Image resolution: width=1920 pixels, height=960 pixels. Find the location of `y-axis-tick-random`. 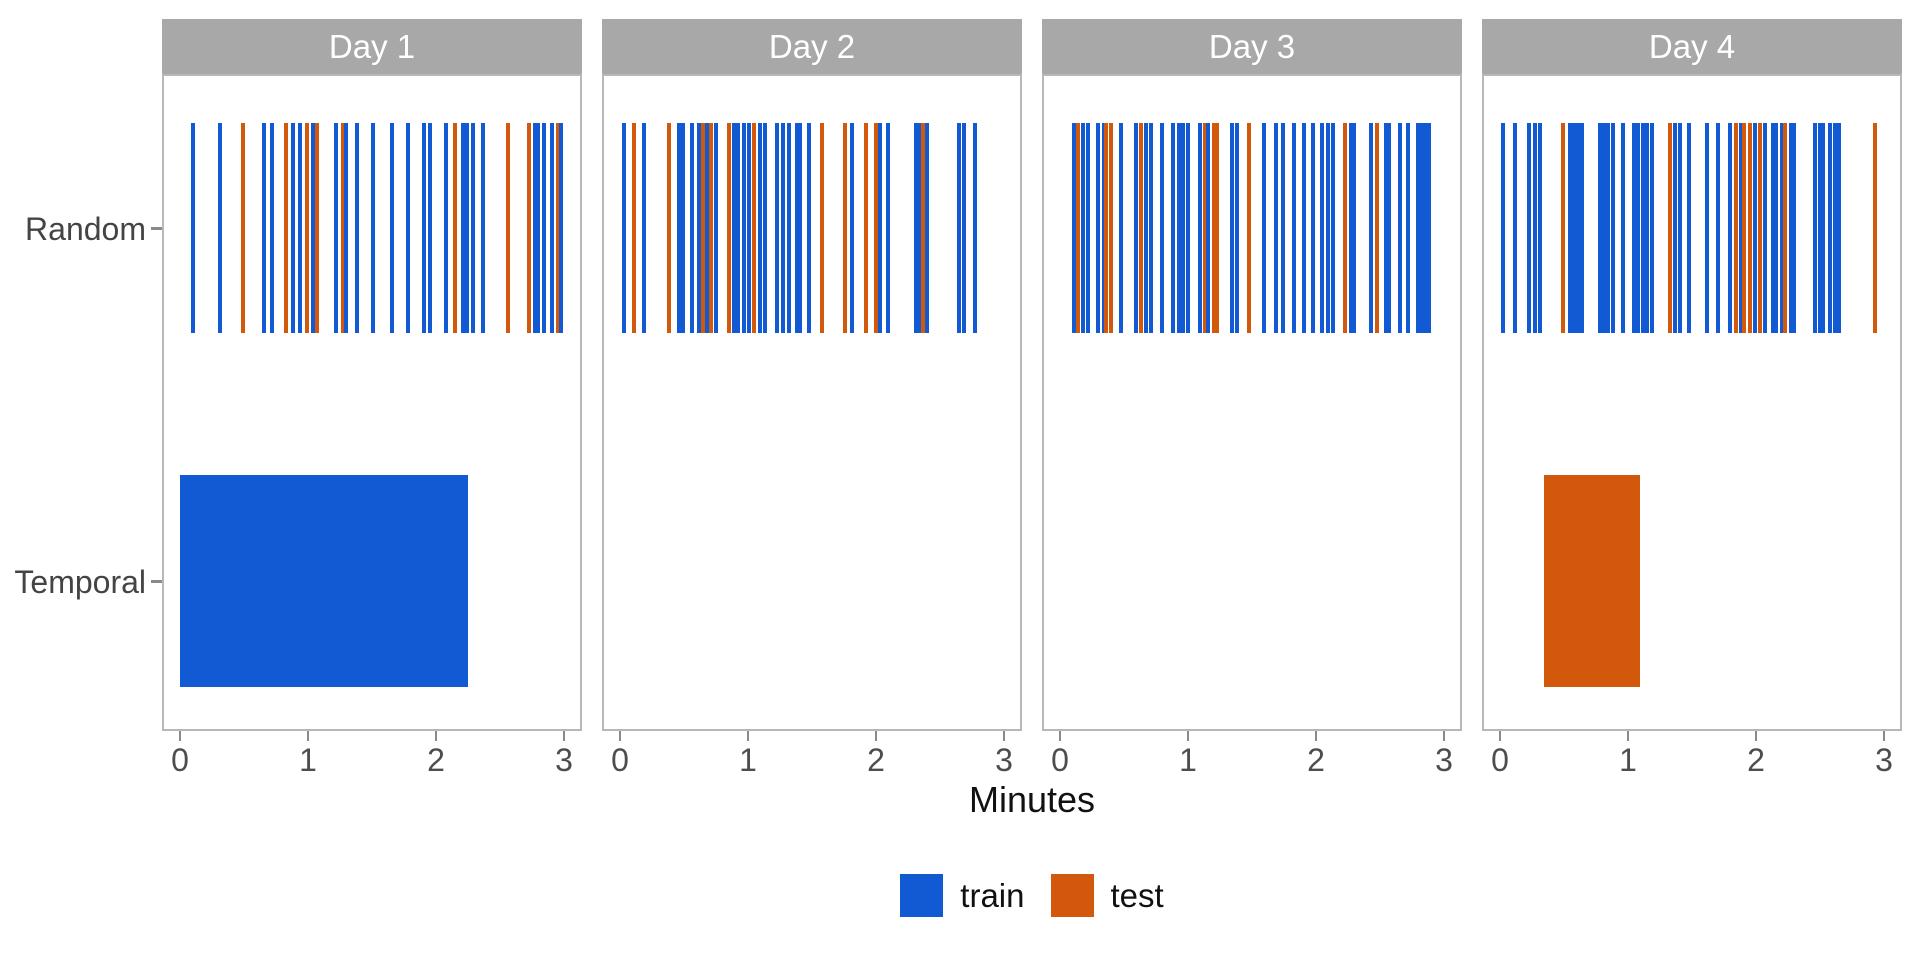

y-axis-tick-random is located at coordinates (156, 228).